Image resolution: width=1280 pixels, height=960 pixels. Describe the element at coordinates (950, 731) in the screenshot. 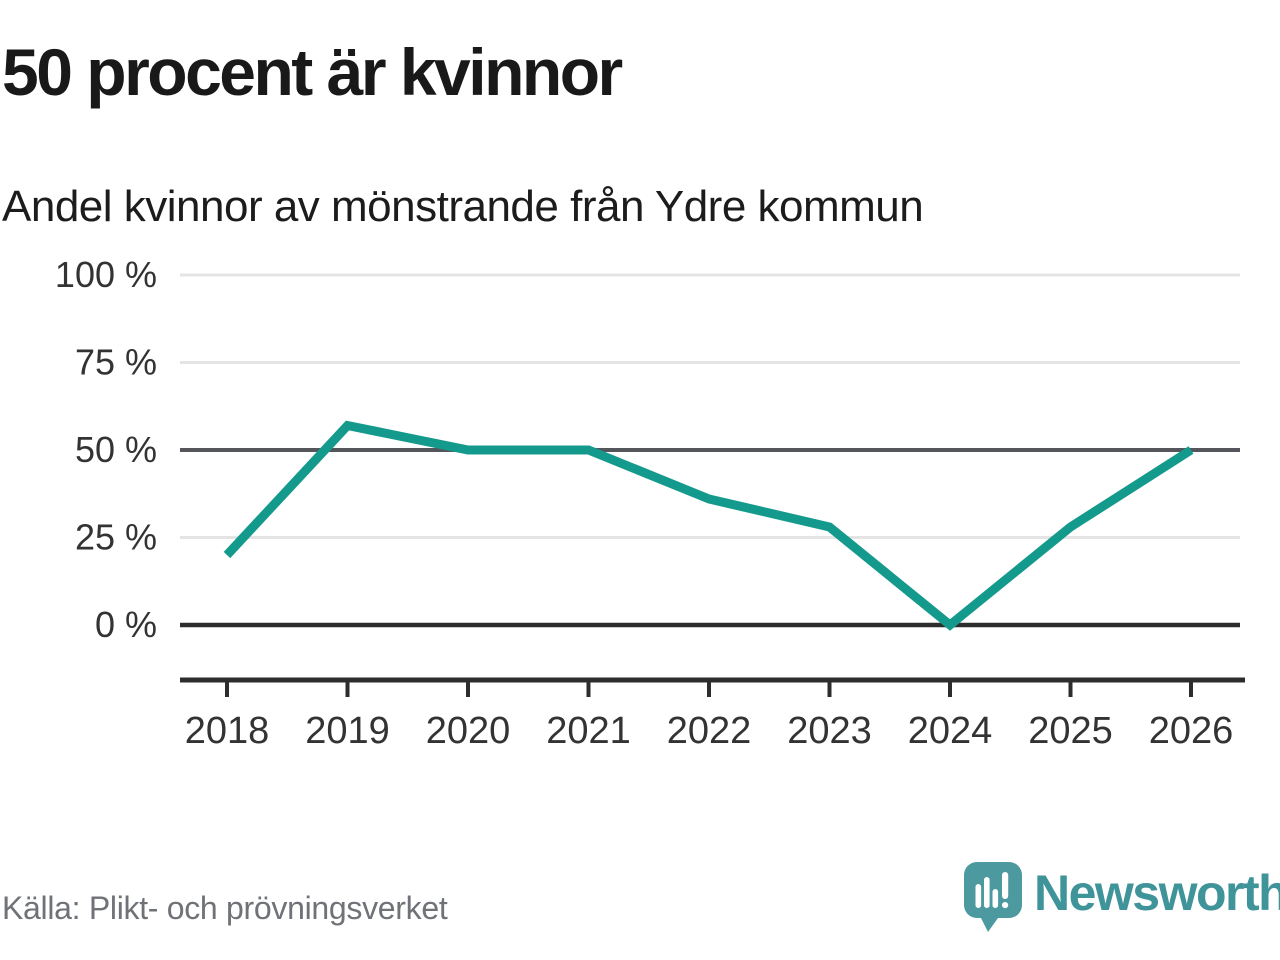

I see `x-tick-label: 2024` at that location.